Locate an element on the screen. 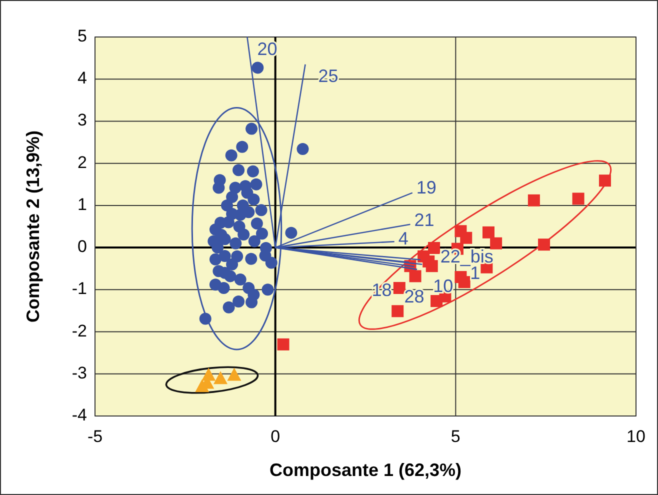 Image resolution: width=658 pixels, height=495 pixels. x-tick-label: 5 is located at coordinates (455, 436).